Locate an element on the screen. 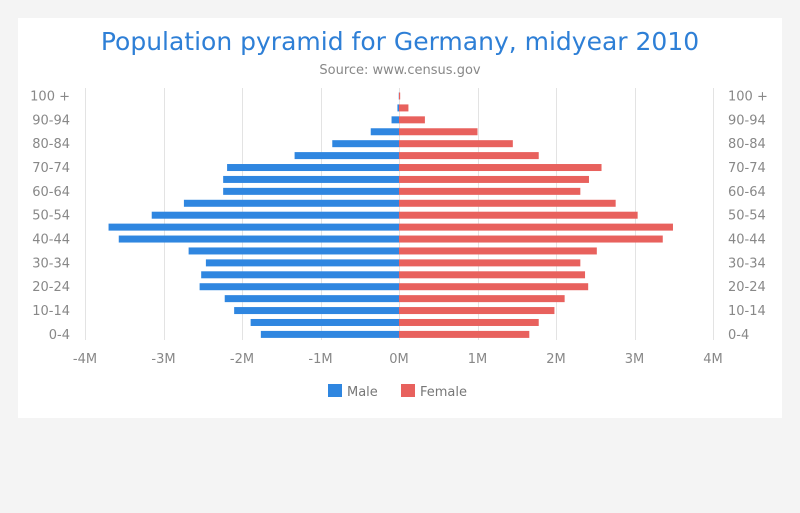 The image size is (800, 513). x-tick-label-2m: -2M is located at coordinates (242, 359).